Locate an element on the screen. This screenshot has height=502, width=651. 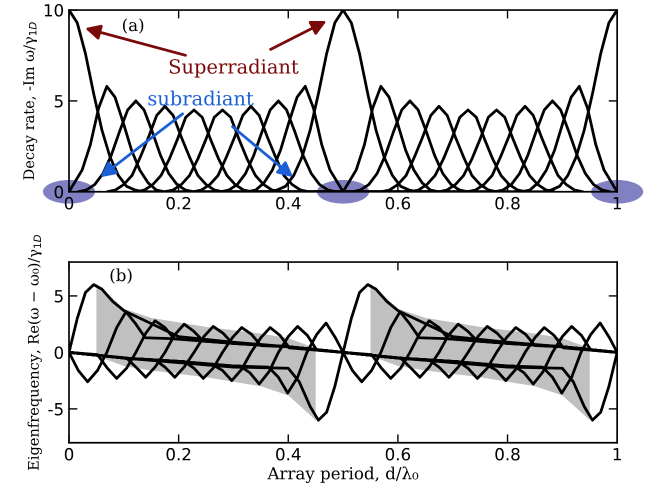
y-tick-label: -5 is located at coordinates (55, 409).